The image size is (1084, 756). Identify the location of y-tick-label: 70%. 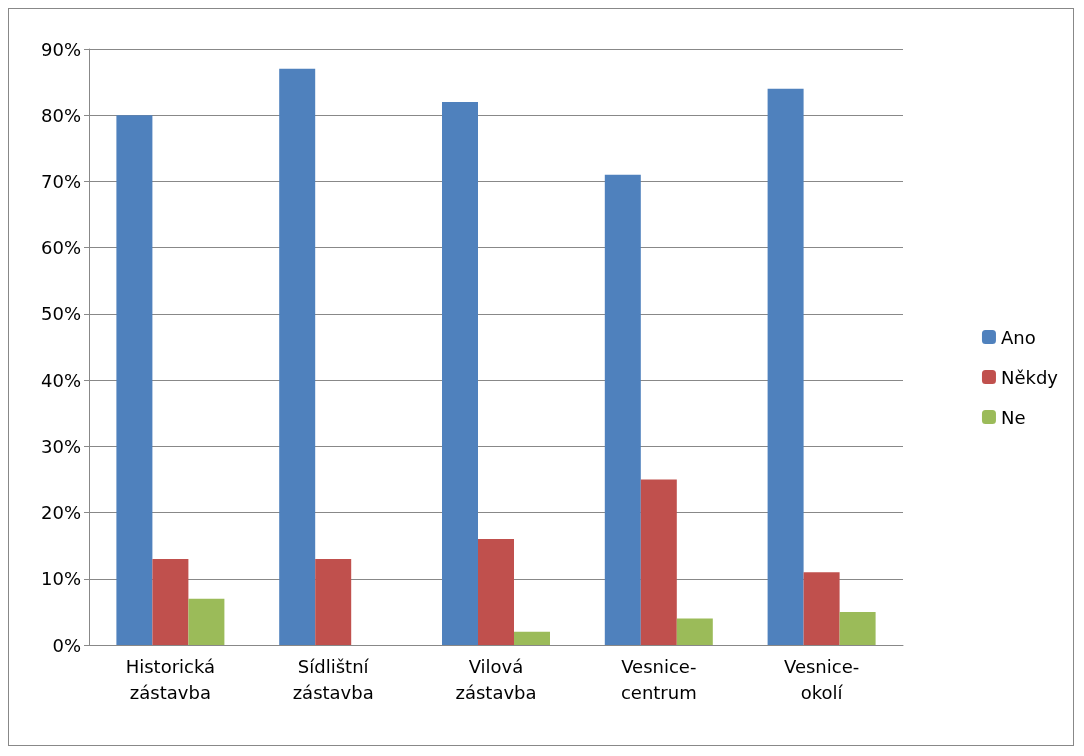
(60, 181).